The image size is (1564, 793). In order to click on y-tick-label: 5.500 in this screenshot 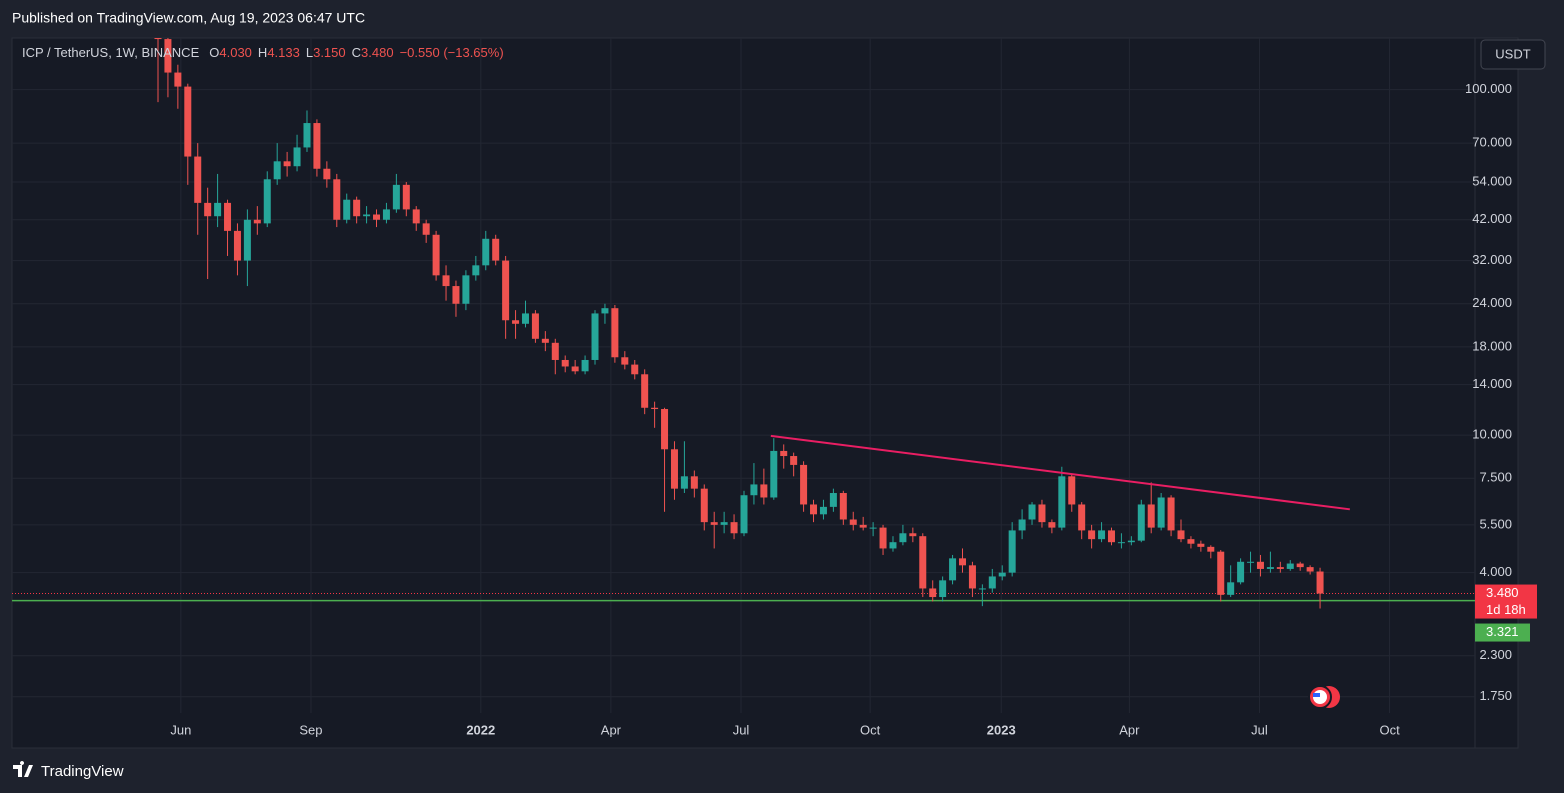, I will do `click(1495, 523)`.